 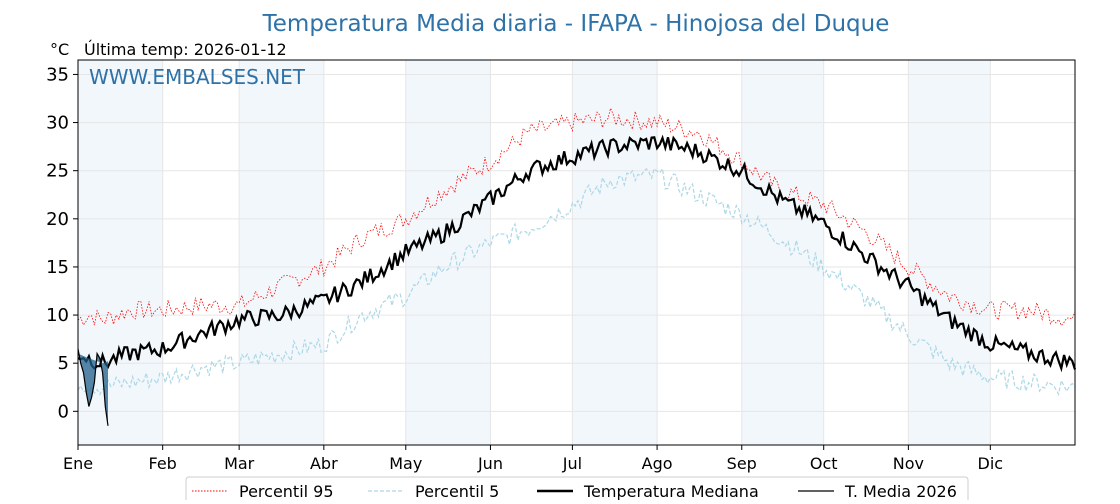 What do you see at coordinates (78, 463) in the screenshot?
I see `x-tick-label-ene: Ene` at bounding box center [78, 463].